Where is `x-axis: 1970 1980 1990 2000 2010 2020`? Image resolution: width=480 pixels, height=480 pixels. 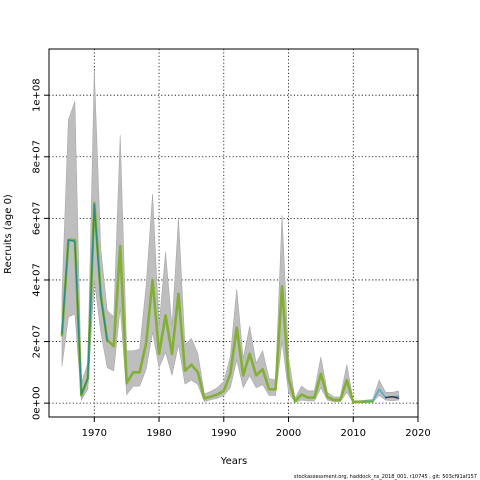 x-axis: 1970 1980 1990 2000 2010 2020 is located at coordinates (256, 428).